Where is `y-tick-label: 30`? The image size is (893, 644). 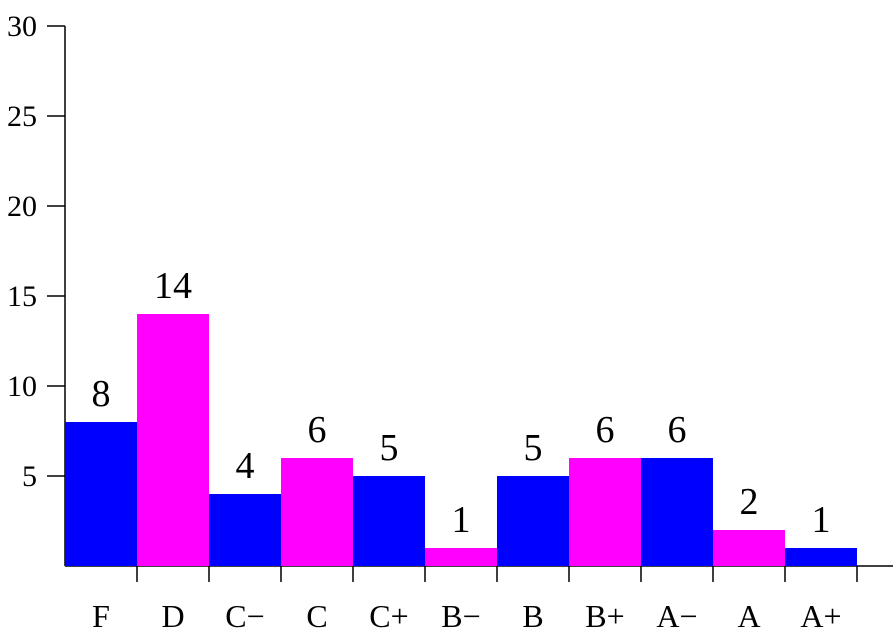 y-tick-label: 30 is located at coordinates (22, 26).